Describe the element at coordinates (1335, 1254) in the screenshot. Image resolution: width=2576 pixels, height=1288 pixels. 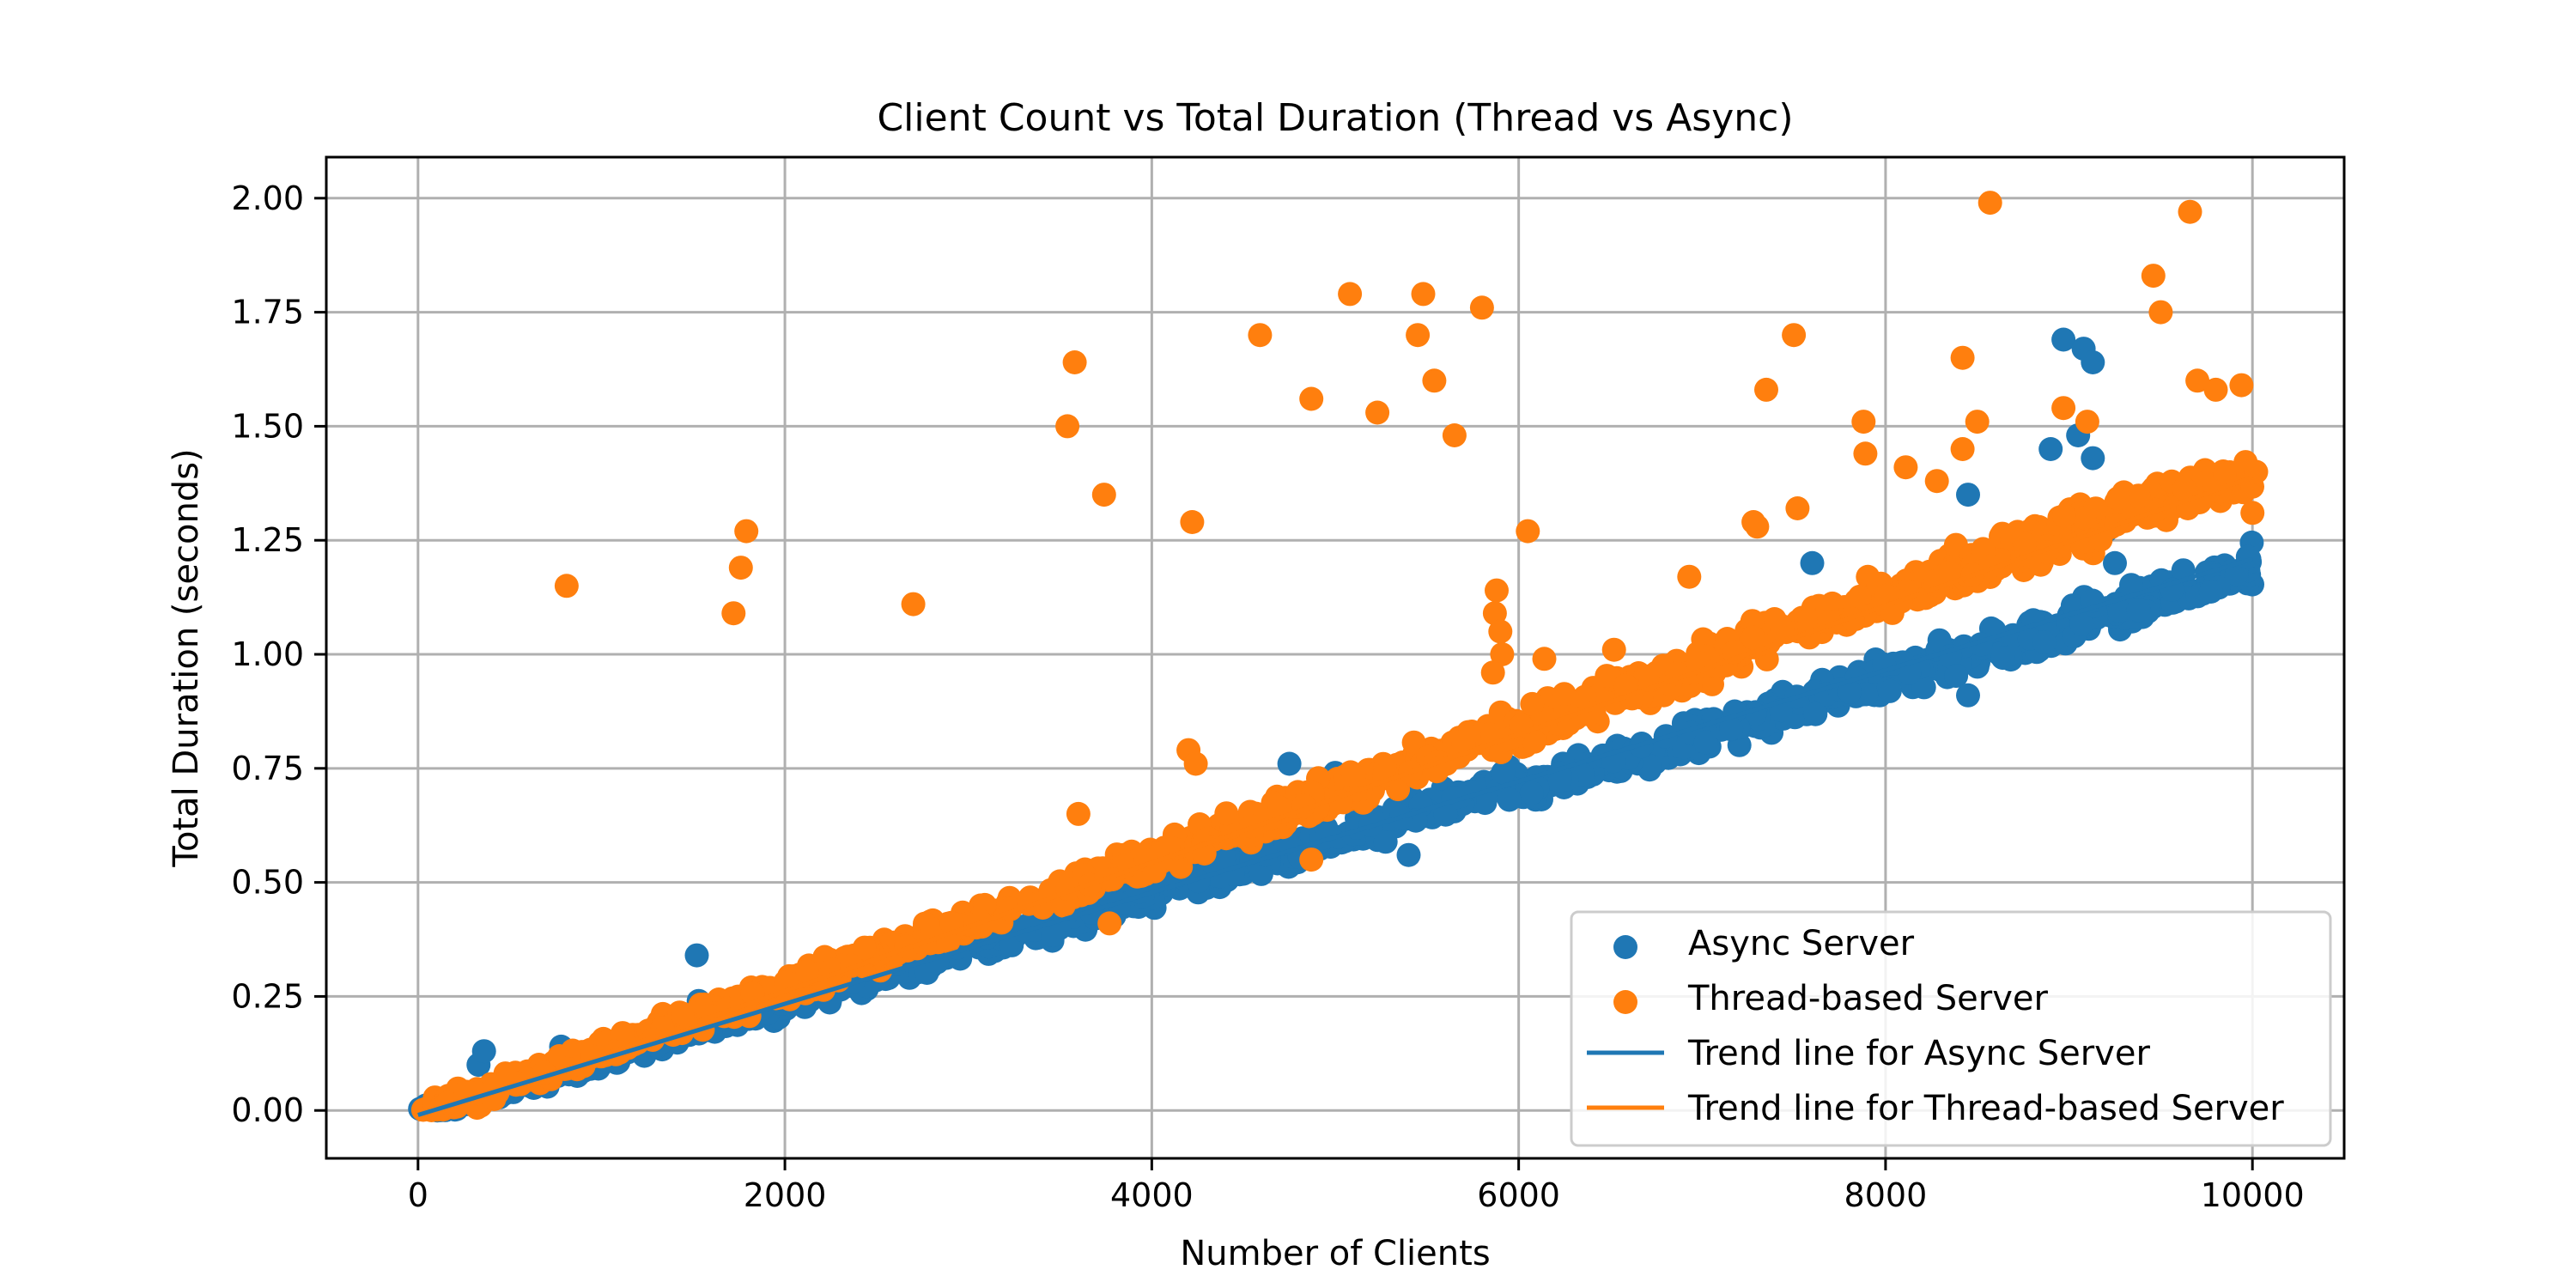
I see `x-axis-label: Number of Clients` at that location.